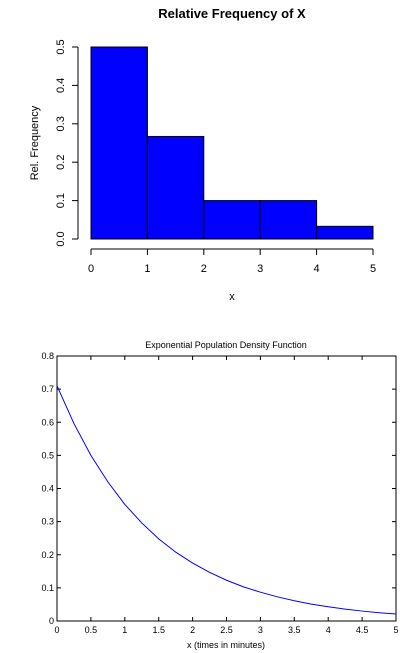  Describe the element at coordinates (47, 422) in the screenshot. I see `density-y-tick-label: 0.6` at that location.